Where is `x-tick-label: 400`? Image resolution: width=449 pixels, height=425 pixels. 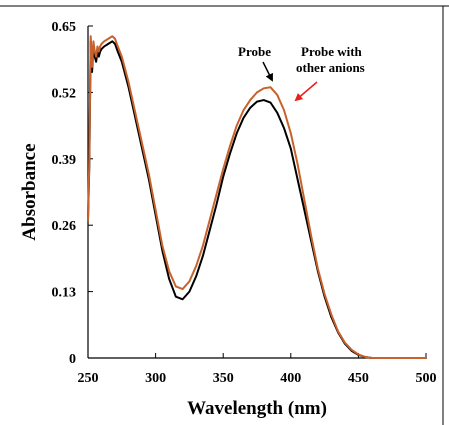 x-tick-label: 400 is located at coordinates (290, 378).